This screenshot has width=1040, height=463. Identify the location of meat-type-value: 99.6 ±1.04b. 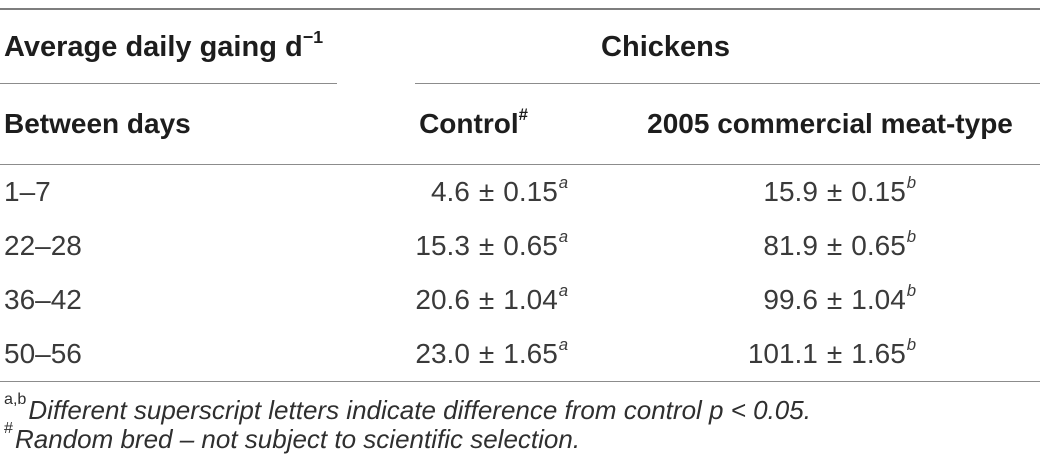
(840, 298).